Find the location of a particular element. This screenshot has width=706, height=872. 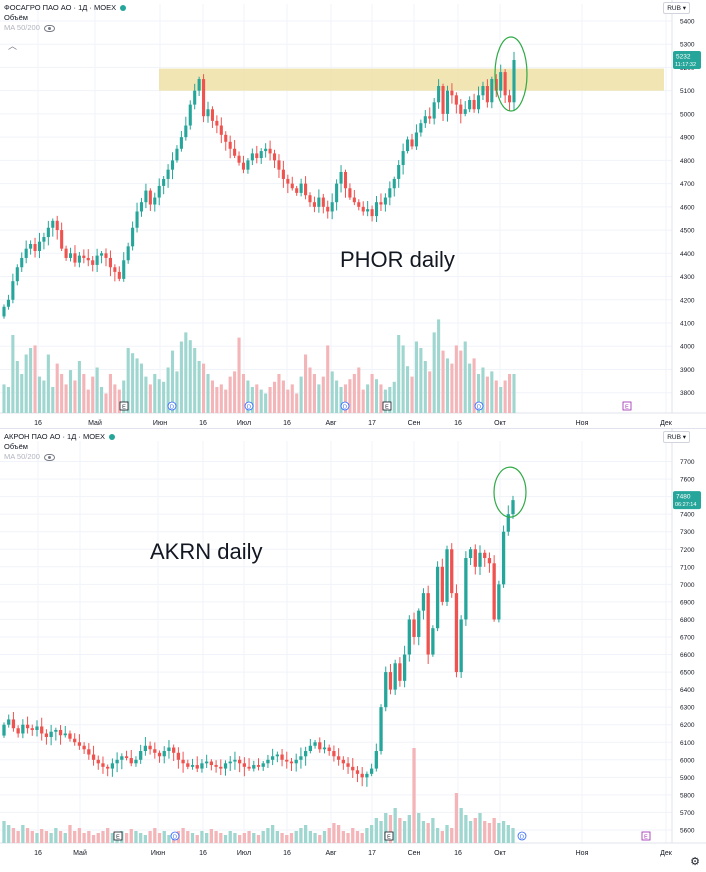

phor-ma-label: MA 50/200 is located at coordinates (22, 27).